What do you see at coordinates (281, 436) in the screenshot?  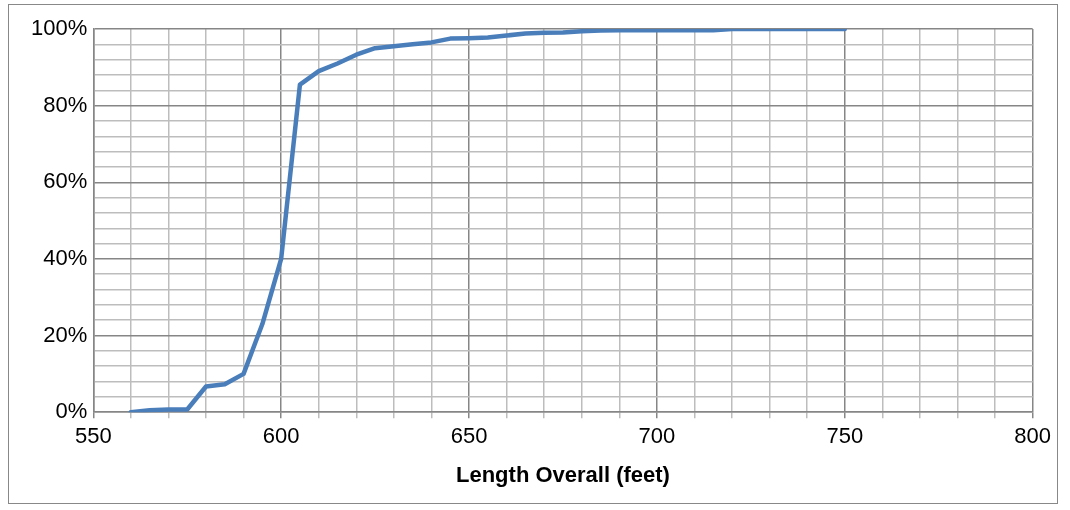 I see `x-tick-label: 600` at bounding box center [281, 436].